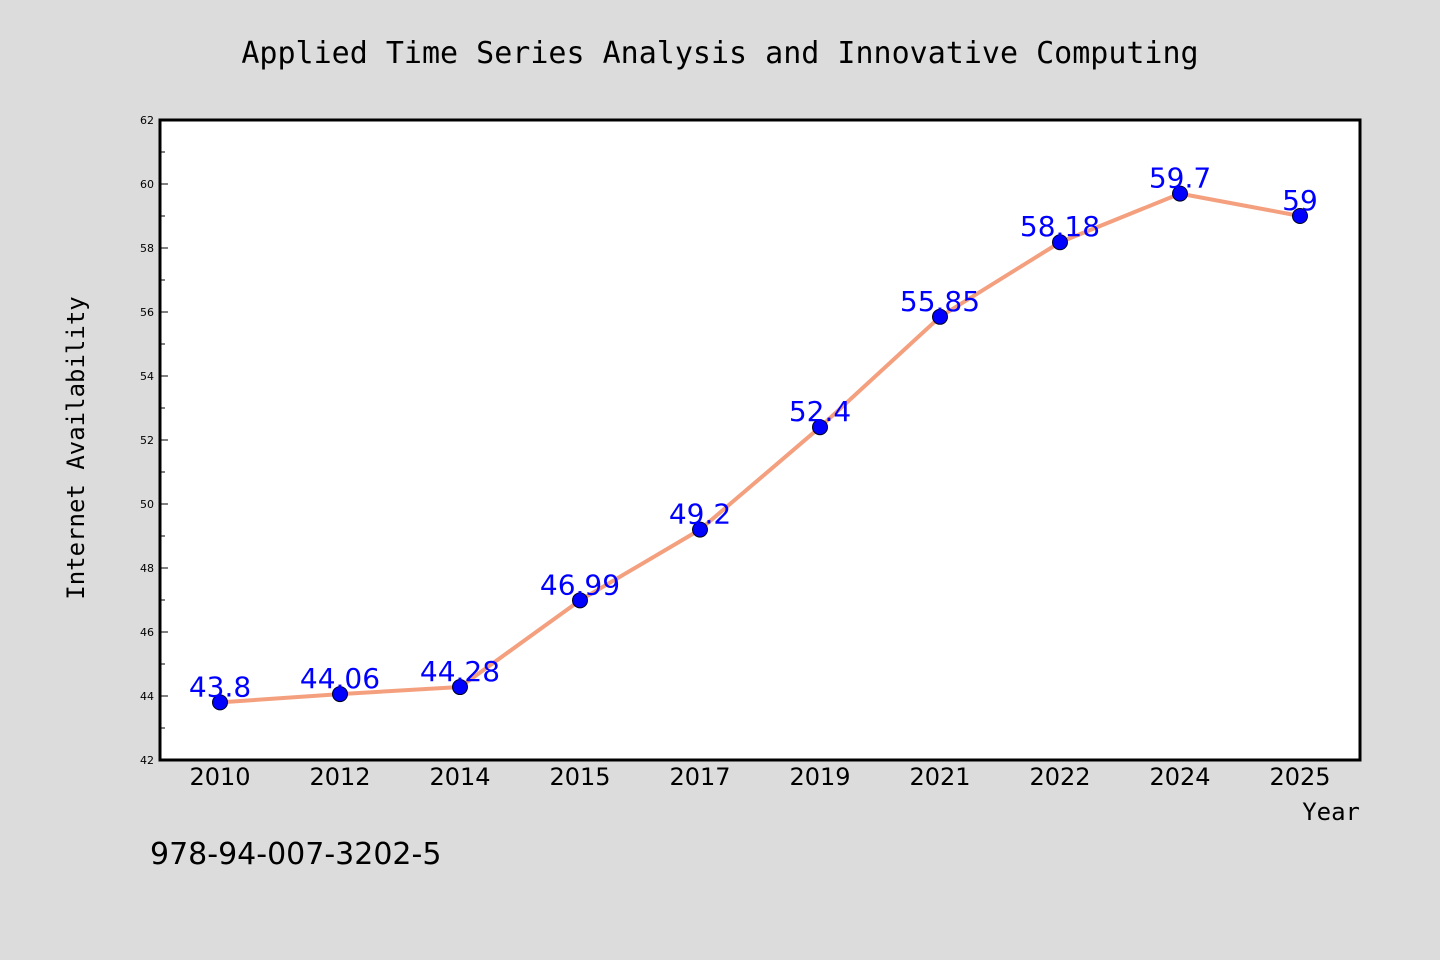 The image size is (1440, 960). I want to click on x-tick-label: 2014, so click(459, 777).